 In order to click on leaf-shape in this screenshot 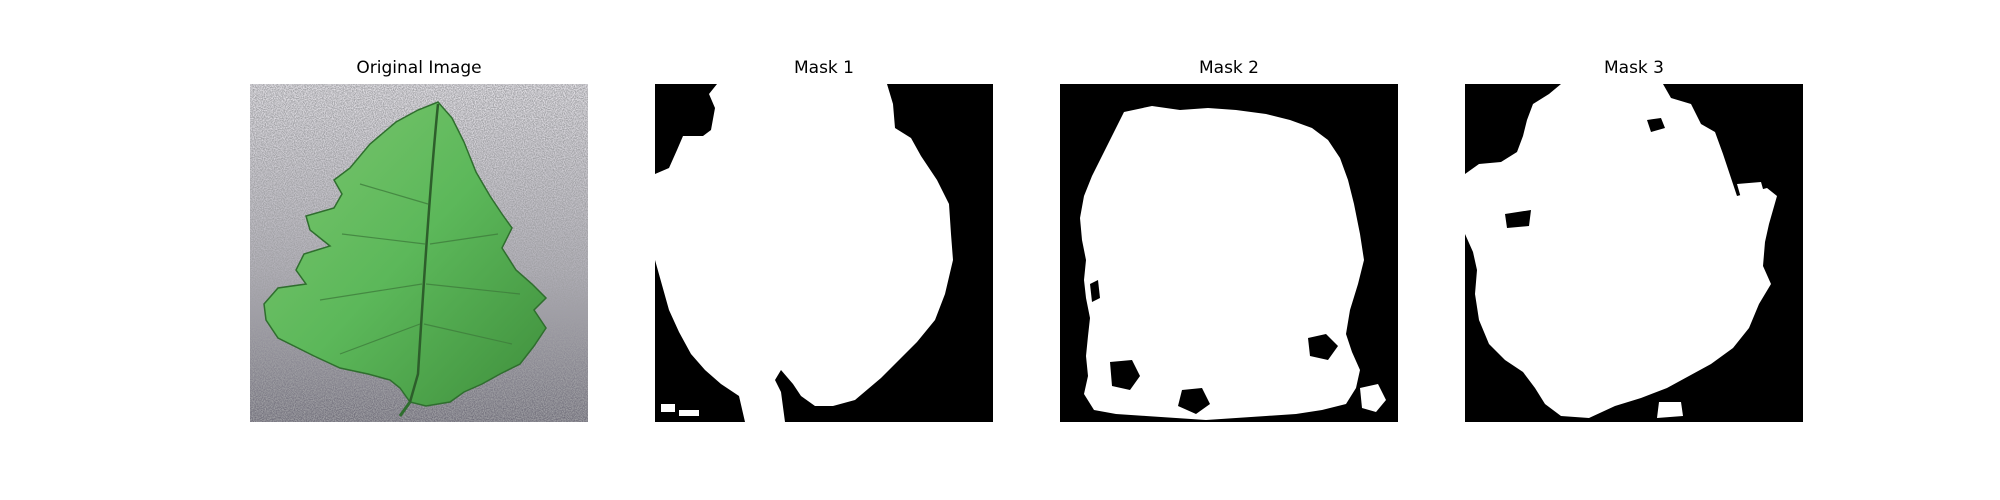, I will do `click(405, 254)`.